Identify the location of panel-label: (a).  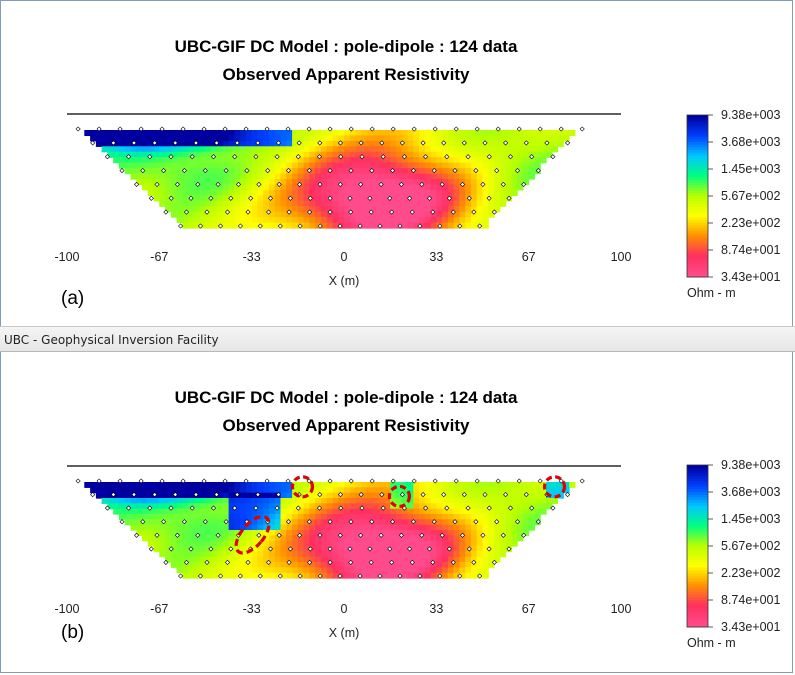
(73, 298).